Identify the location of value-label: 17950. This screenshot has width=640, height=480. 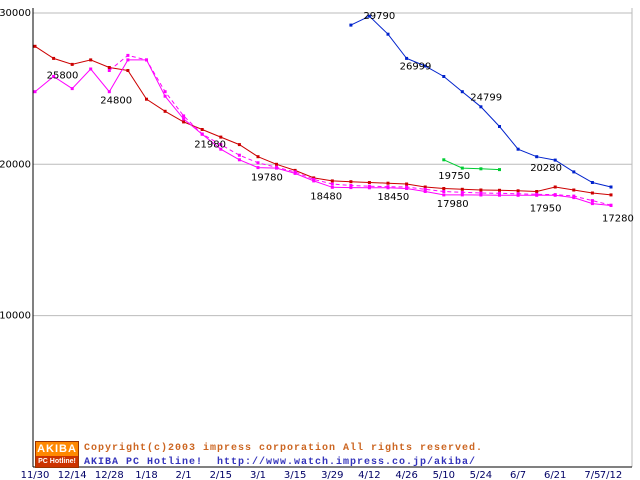
(546, 208).